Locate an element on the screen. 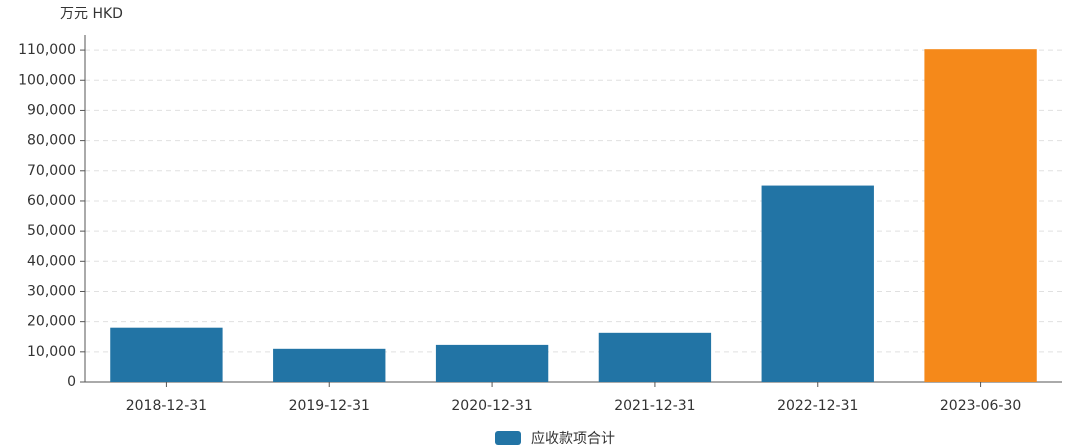 Image resolution: width=1080 pixels, height=447 pixels. y-tick-label: 80,000 is located at coordinates (51, 141).